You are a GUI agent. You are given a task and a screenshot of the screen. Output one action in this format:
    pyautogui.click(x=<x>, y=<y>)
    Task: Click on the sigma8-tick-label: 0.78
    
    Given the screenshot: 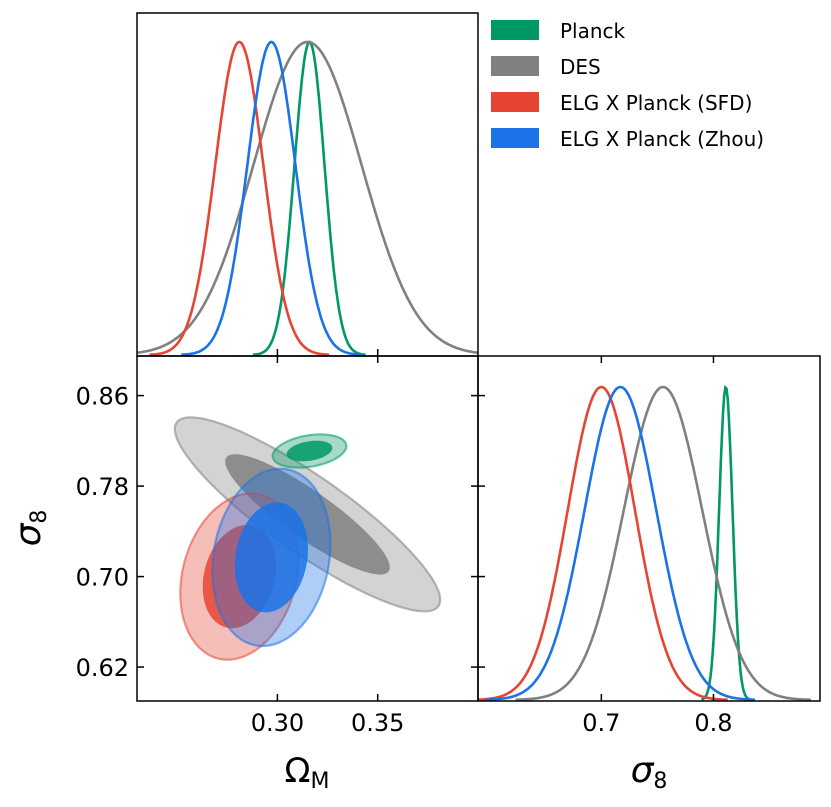 What is the action you would take?
    pyautogui.click(x=102, y=487)
    